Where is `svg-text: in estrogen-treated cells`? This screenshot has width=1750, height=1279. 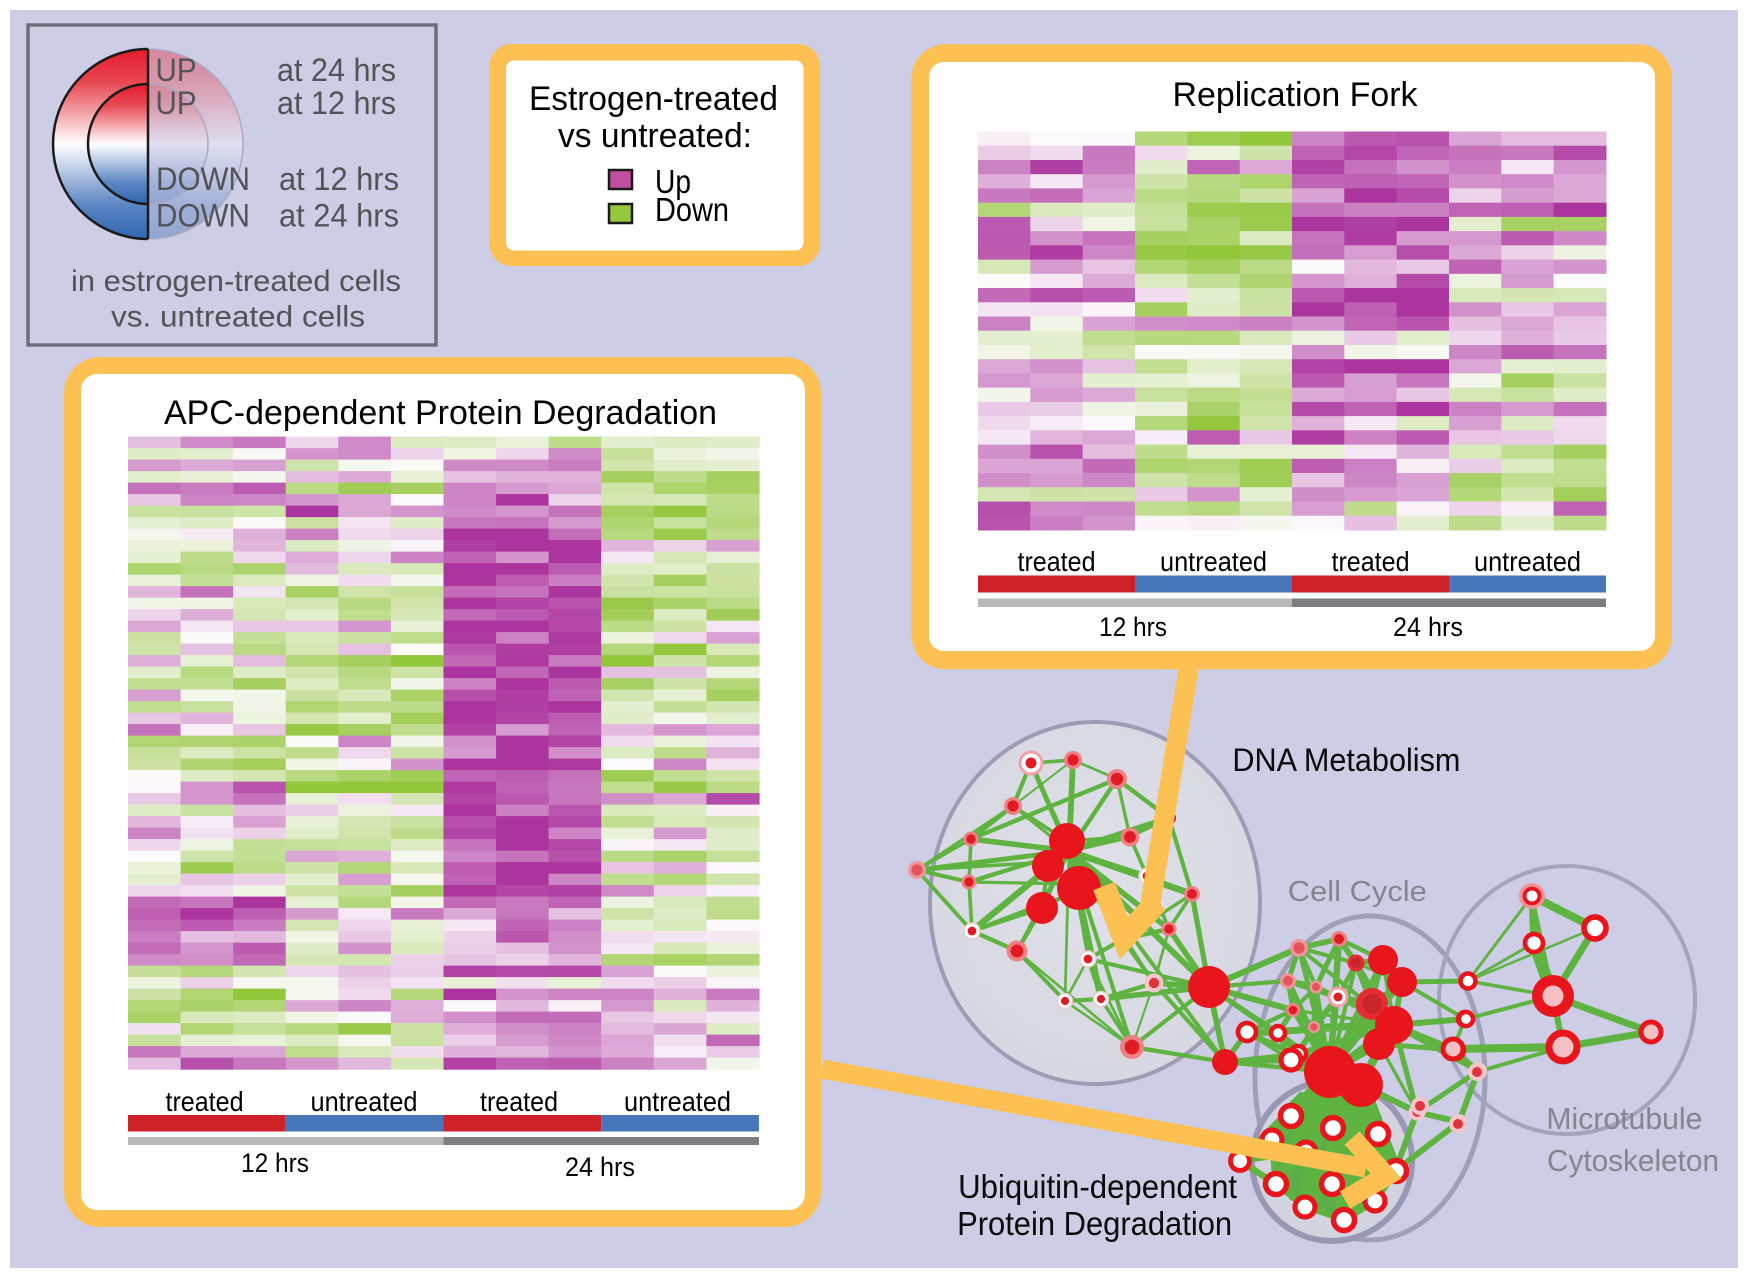 svg-text: in estrogen-treated cells is located at coordinates (236, 281).